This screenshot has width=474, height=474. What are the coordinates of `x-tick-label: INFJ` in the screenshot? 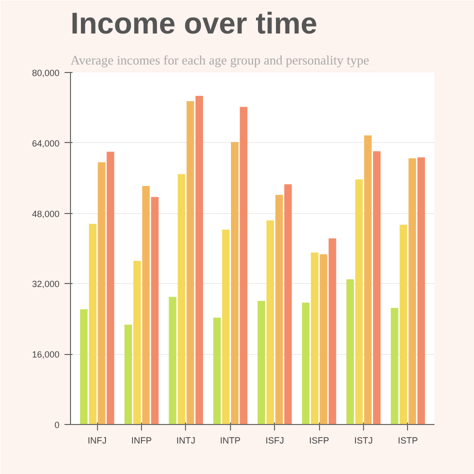 It's located at (97, 441).